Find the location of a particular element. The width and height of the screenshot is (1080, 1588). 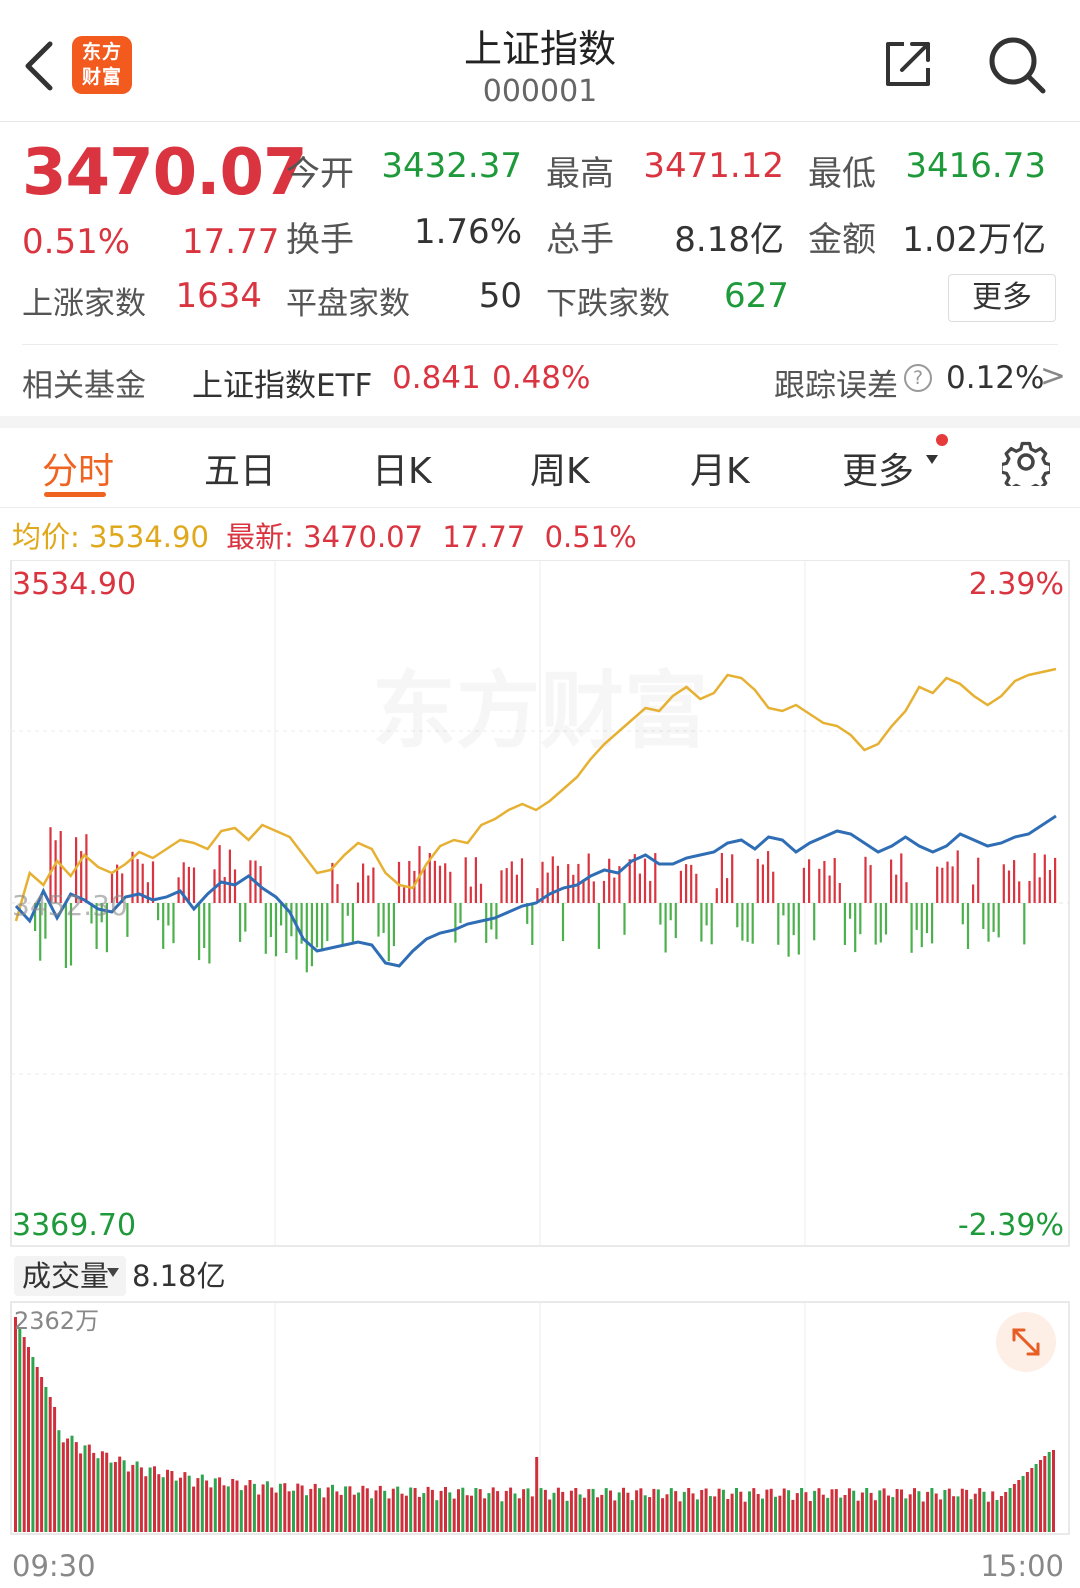

y-min-label: 3369.70 is located at coordinates (74, 1225).